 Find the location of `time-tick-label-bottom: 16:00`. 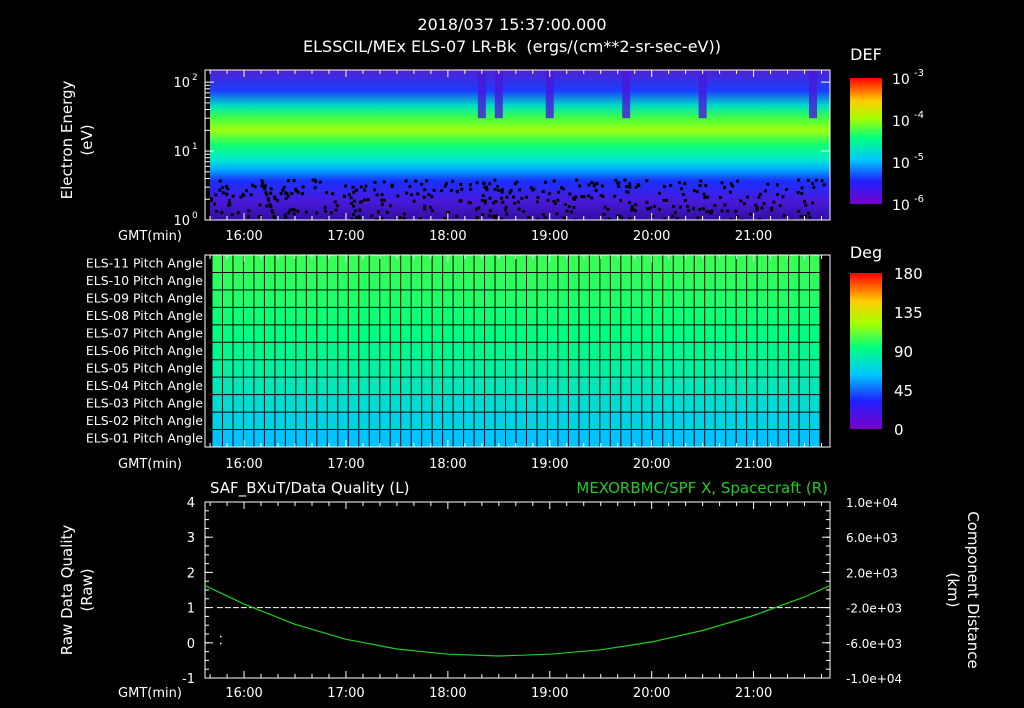

time-tick-label-bottom: 16:00 is located at coordinates (243, 693).